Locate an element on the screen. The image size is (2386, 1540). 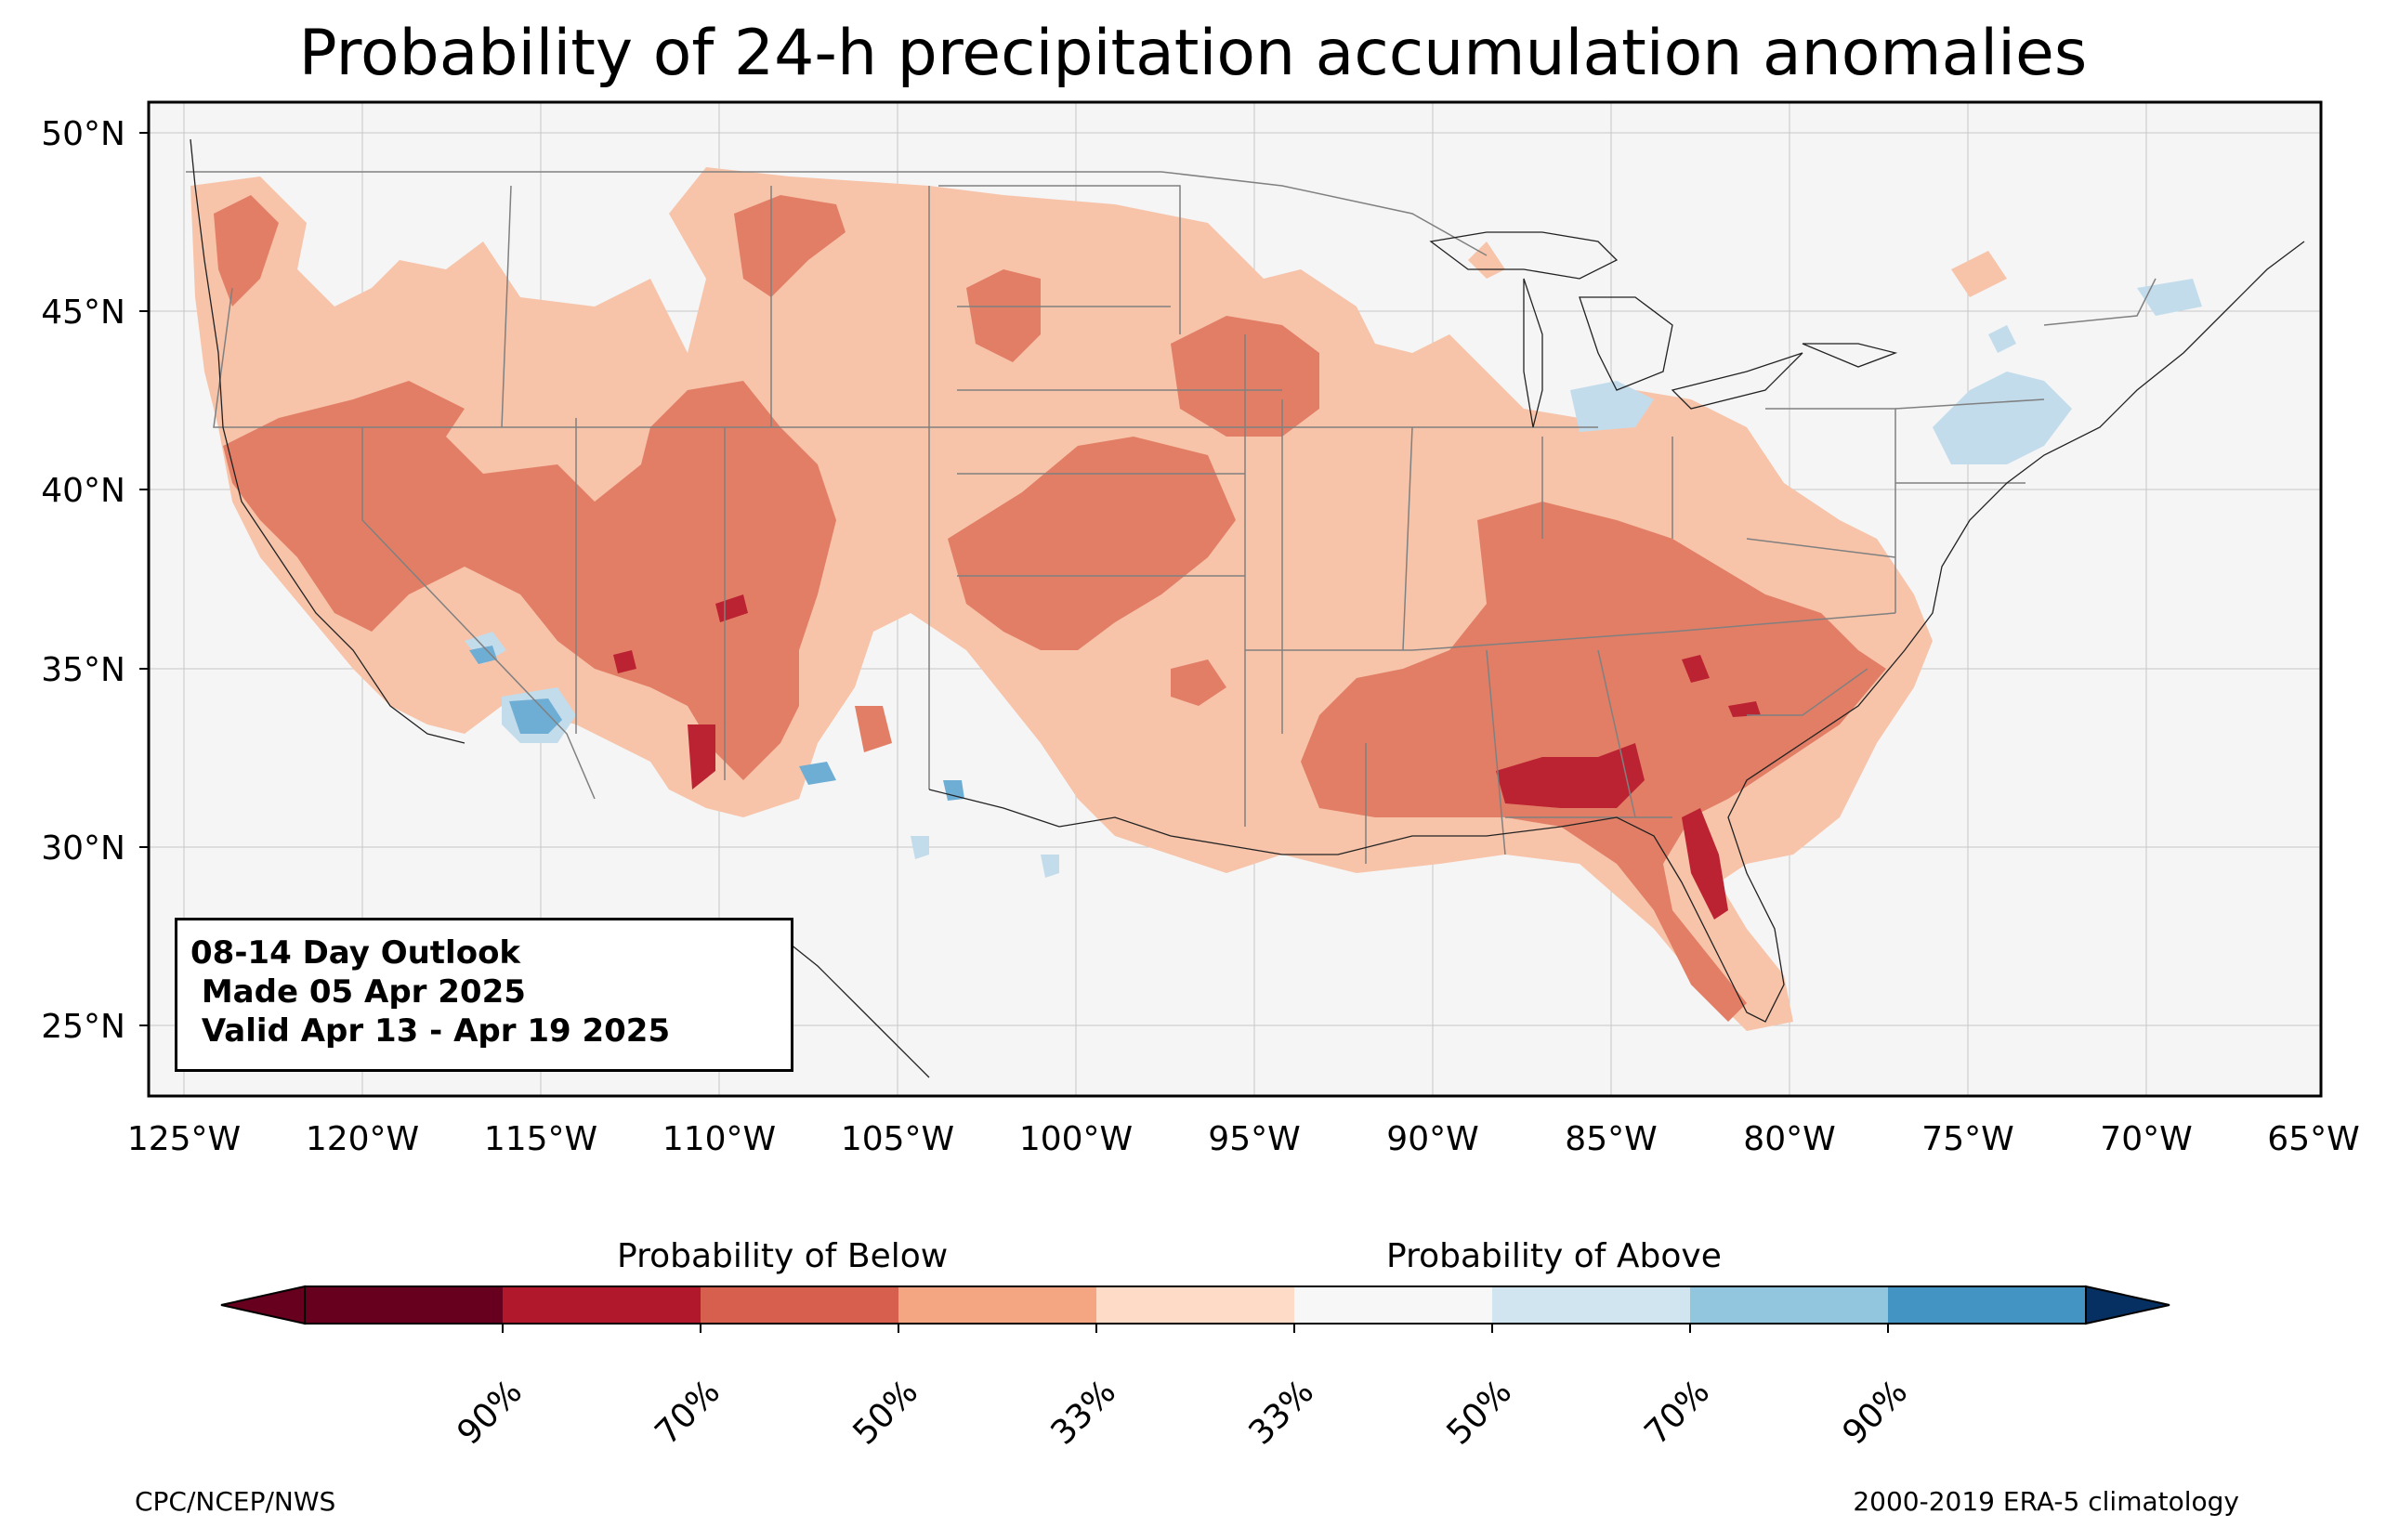
colorbar-outline is located at coordinates (1195, 1305).